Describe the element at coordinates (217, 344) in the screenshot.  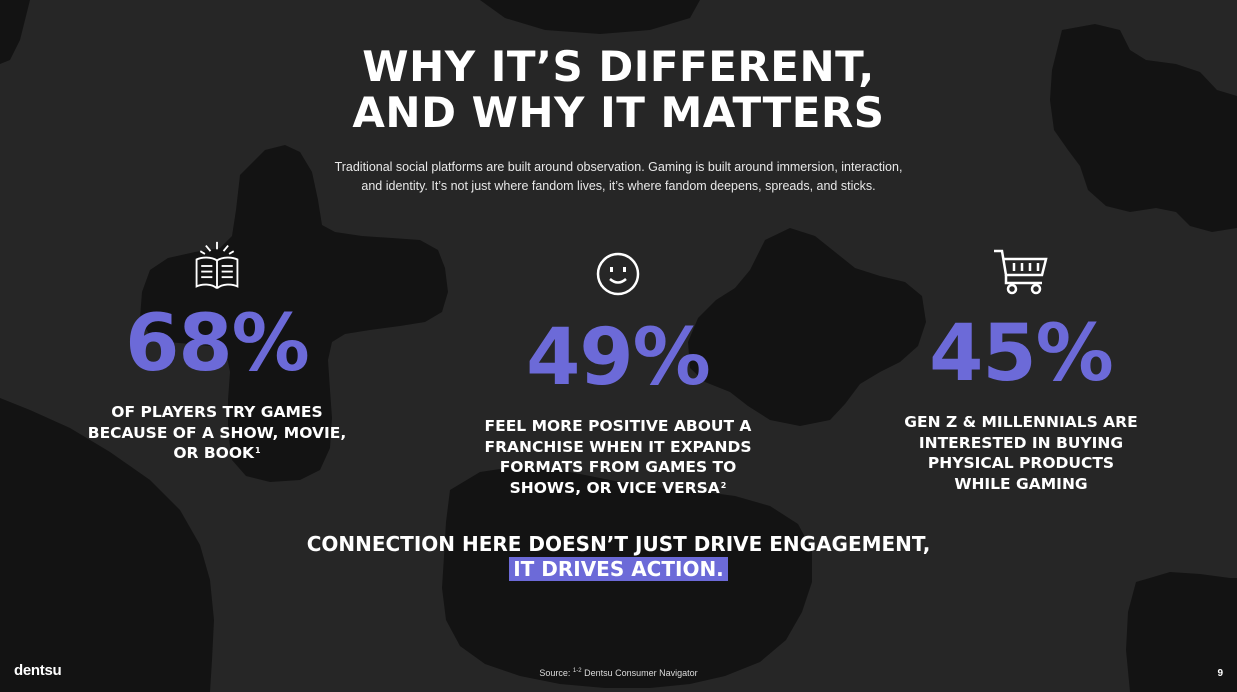
I see `stat-value: 68%` at that location.